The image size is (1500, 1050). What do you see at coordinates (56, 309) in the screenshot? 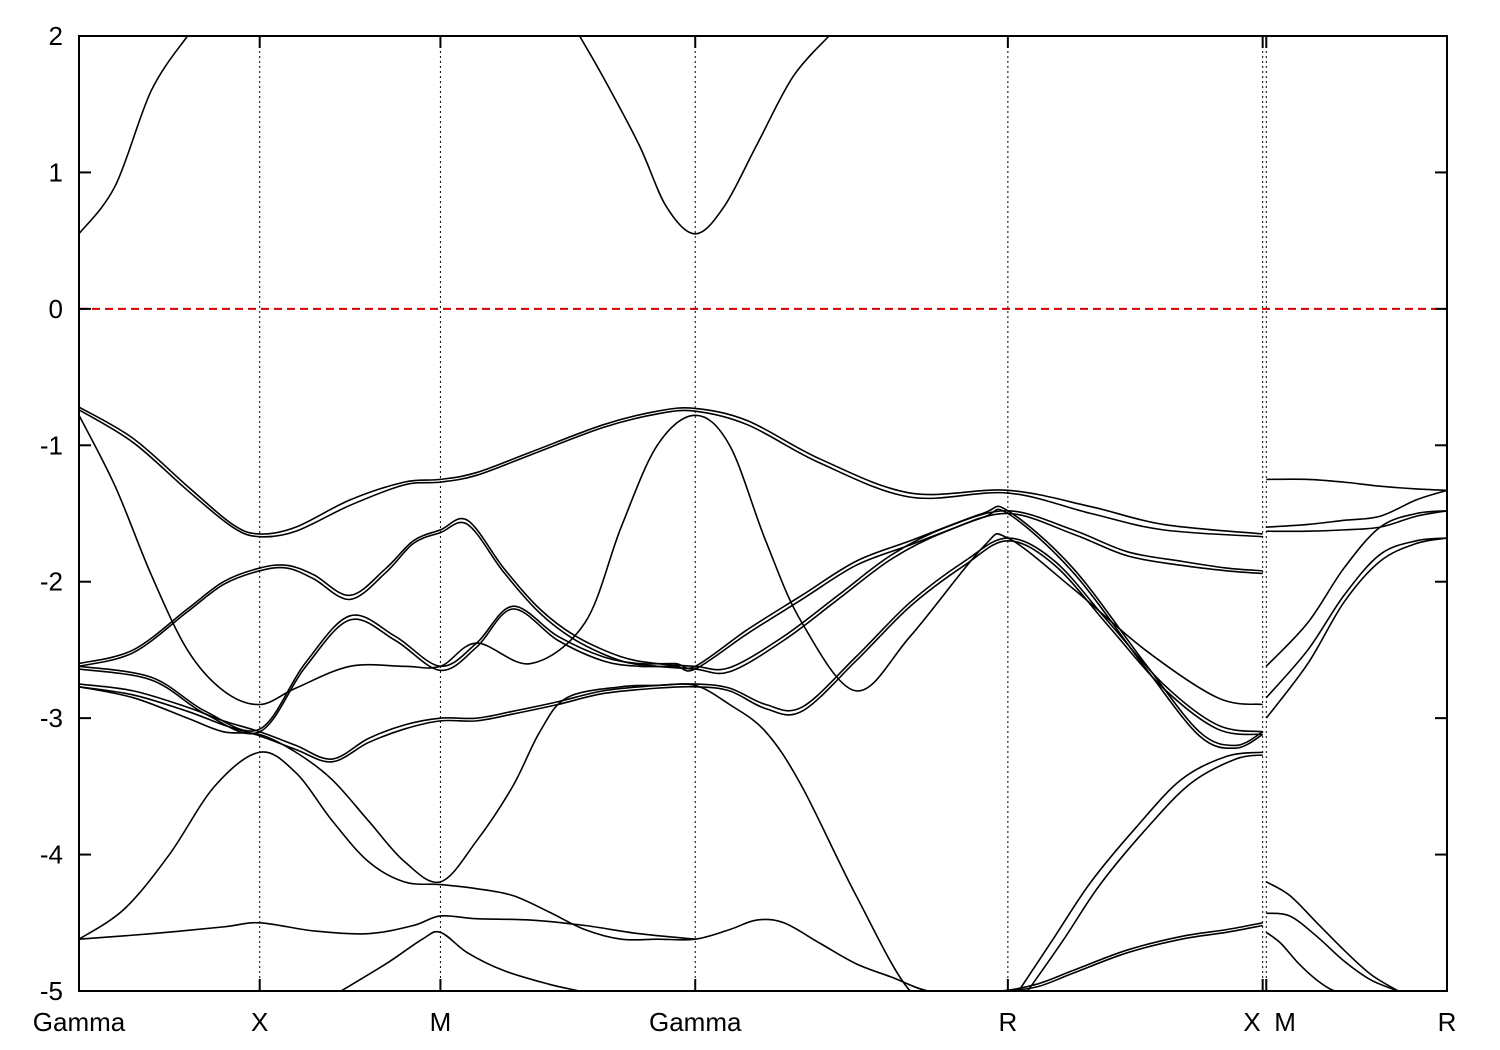
I see `y-tick-label: 0` at bounding box center [56, 309].